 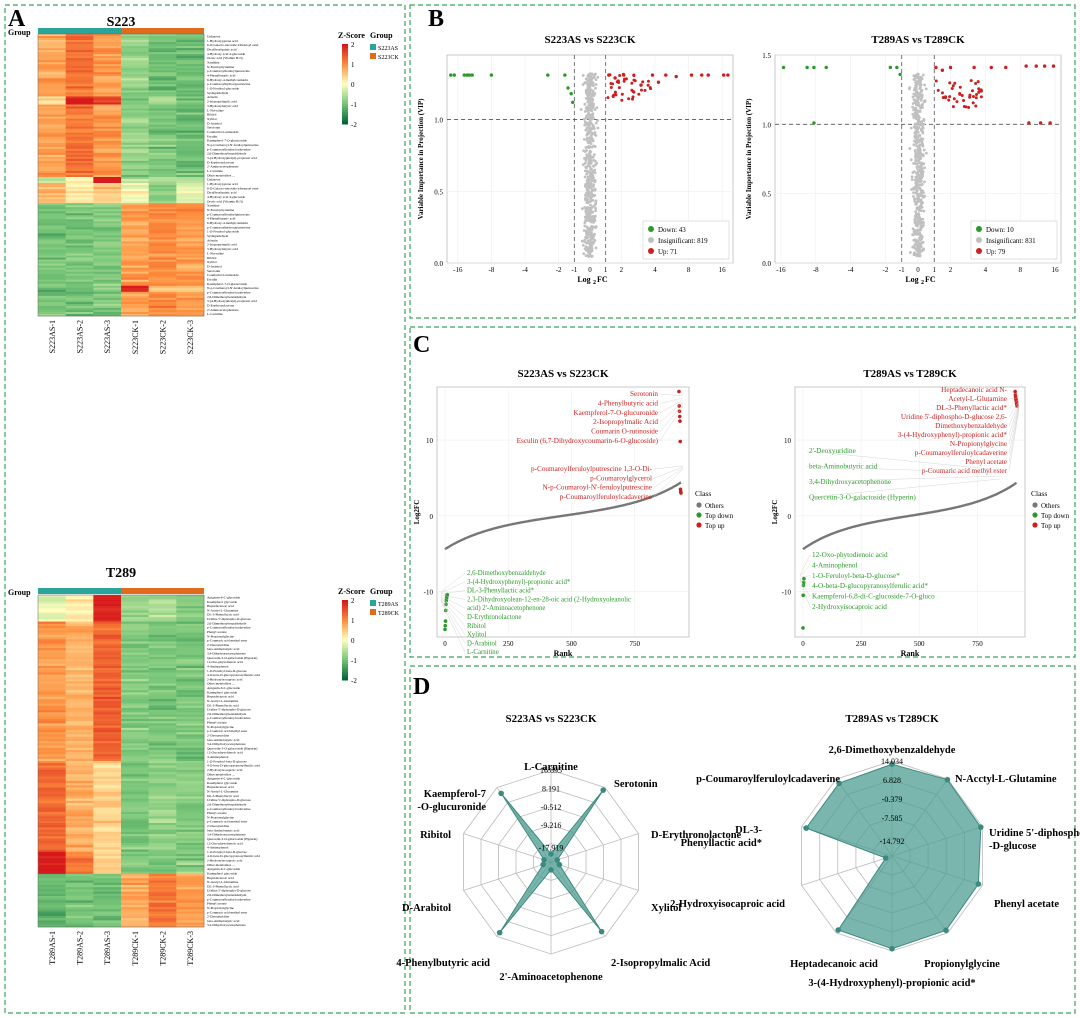 What do you see at coordinates (469, 75) in the screenshot?
I see `volcano-point-down` at bounding box center [469, 75].